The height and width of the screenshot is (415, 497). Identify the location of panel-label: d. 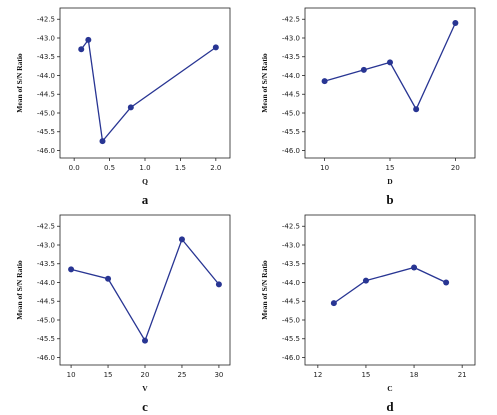
(390, 406).